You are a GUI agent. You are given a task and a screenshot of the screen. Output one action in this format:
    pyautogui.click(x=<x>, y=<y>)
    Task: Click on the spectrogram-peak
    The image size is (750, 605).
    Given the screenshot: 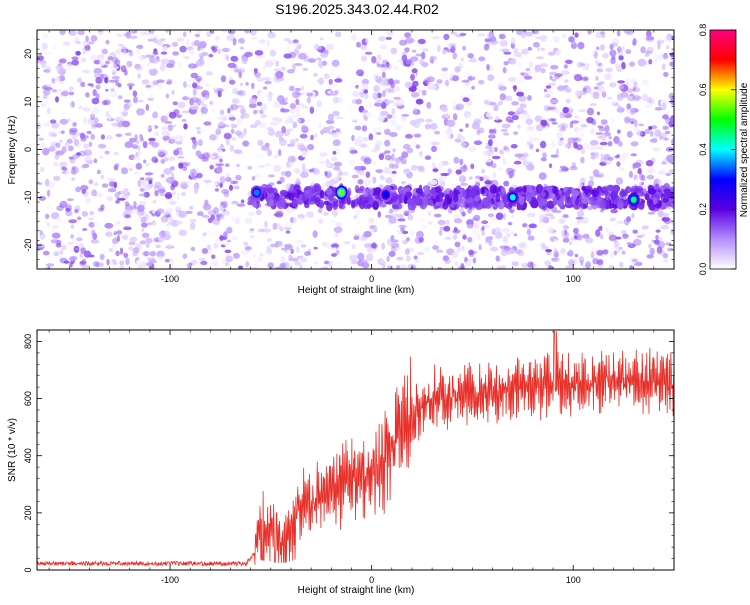 What is the action you would take?
    pyautogui.click(x=385, y=195)
    